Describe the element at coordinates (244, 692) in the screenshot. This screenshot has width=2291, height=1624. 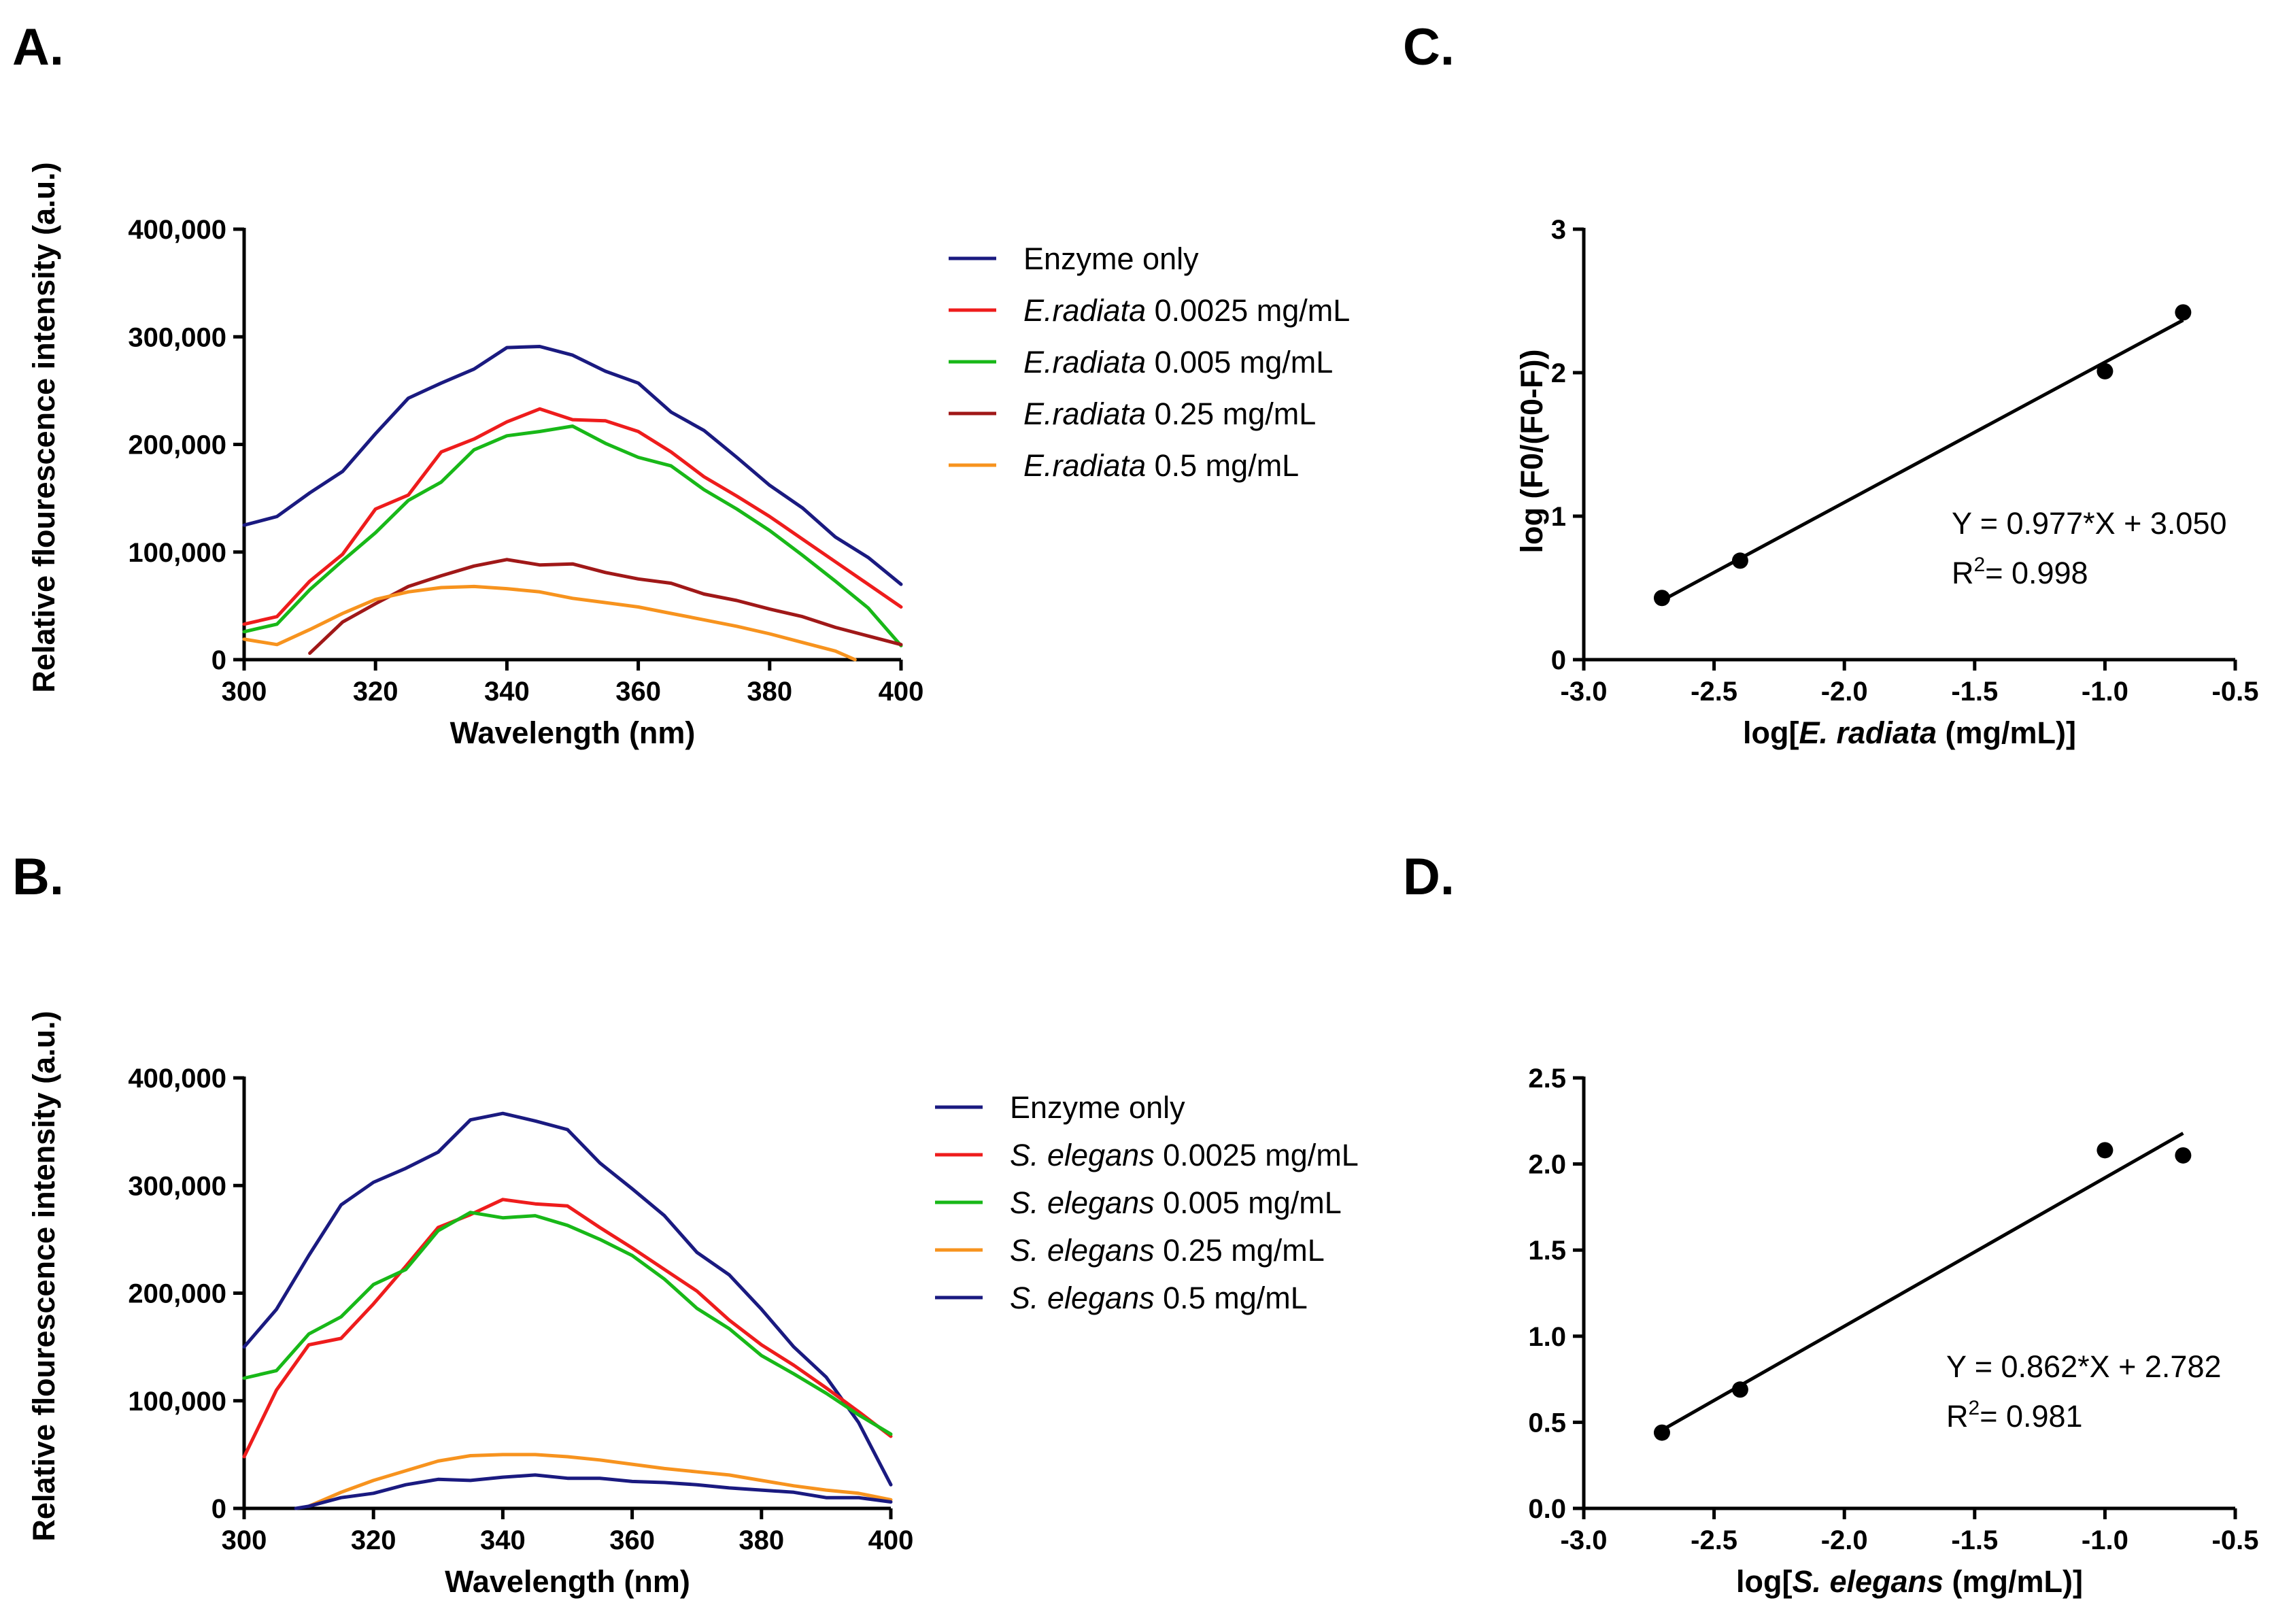
I see `panel-a-x-tick-label: 300` at that location.